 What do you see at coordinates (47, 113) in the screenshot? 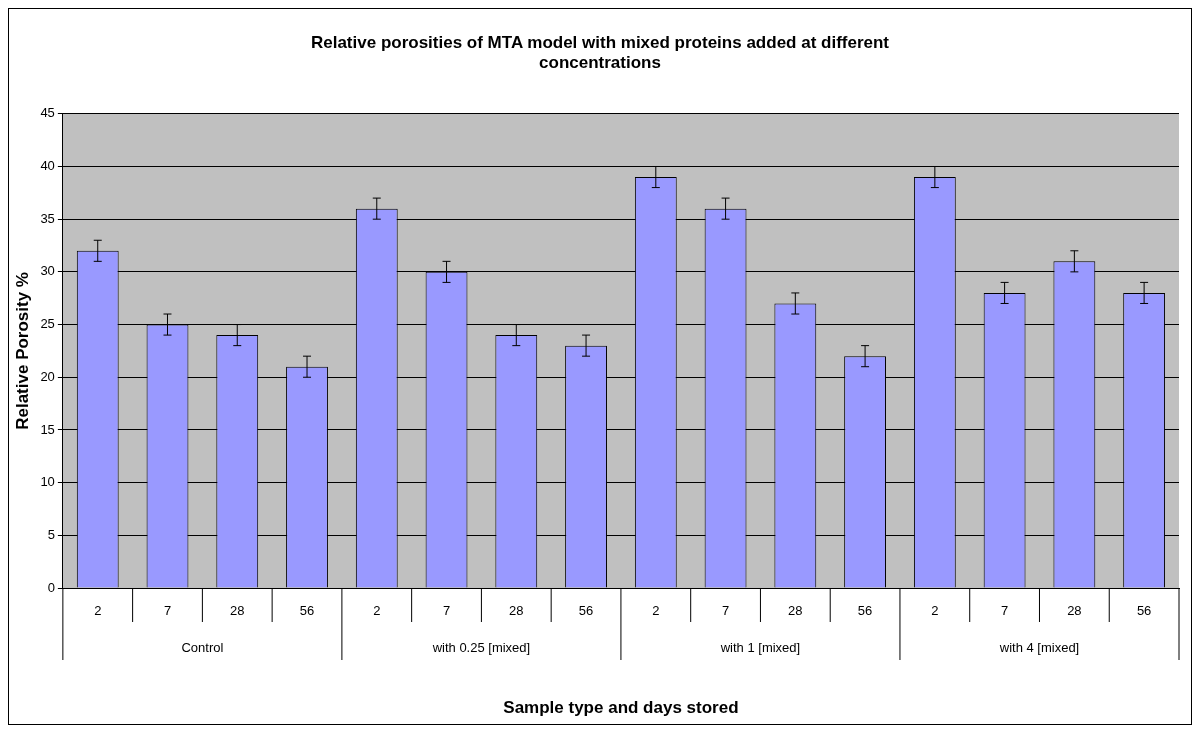
I see `y-tick-label: 45` at bounding box center [47, 113].